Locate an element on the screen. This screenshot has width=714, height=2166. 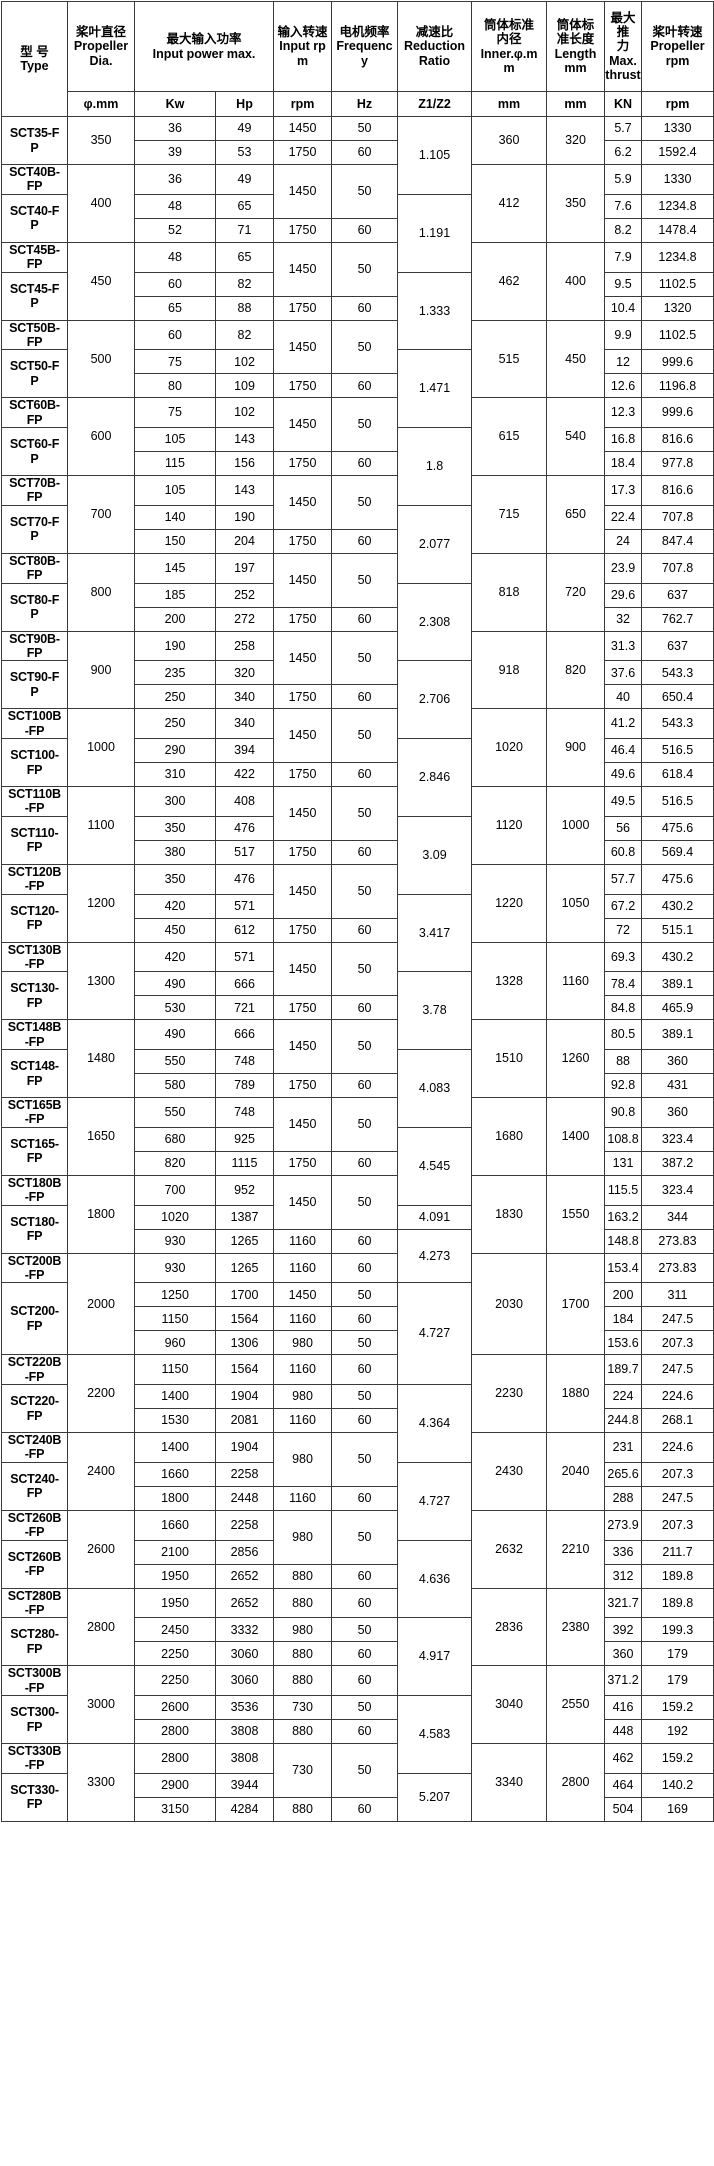
cell-input-power-hp: 3332 is located at coordinates (244, 1630).